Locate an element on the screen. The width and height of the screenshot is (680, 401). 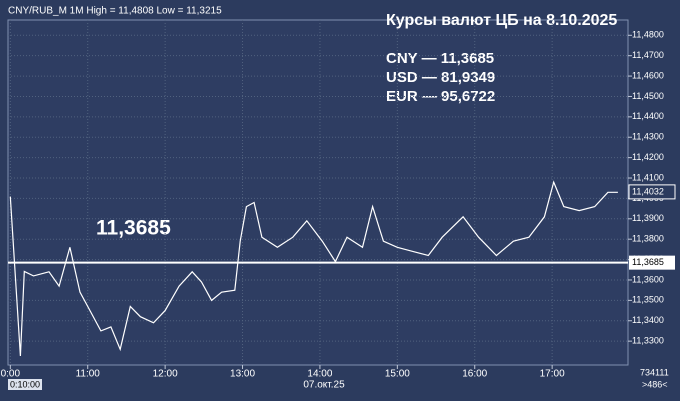
reference-box is located at coordinates (652, 262).